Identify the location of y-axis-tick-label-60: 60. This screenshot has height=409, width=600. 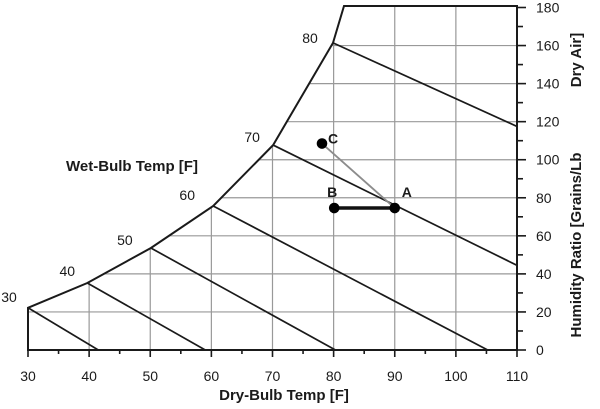
(544, 236).